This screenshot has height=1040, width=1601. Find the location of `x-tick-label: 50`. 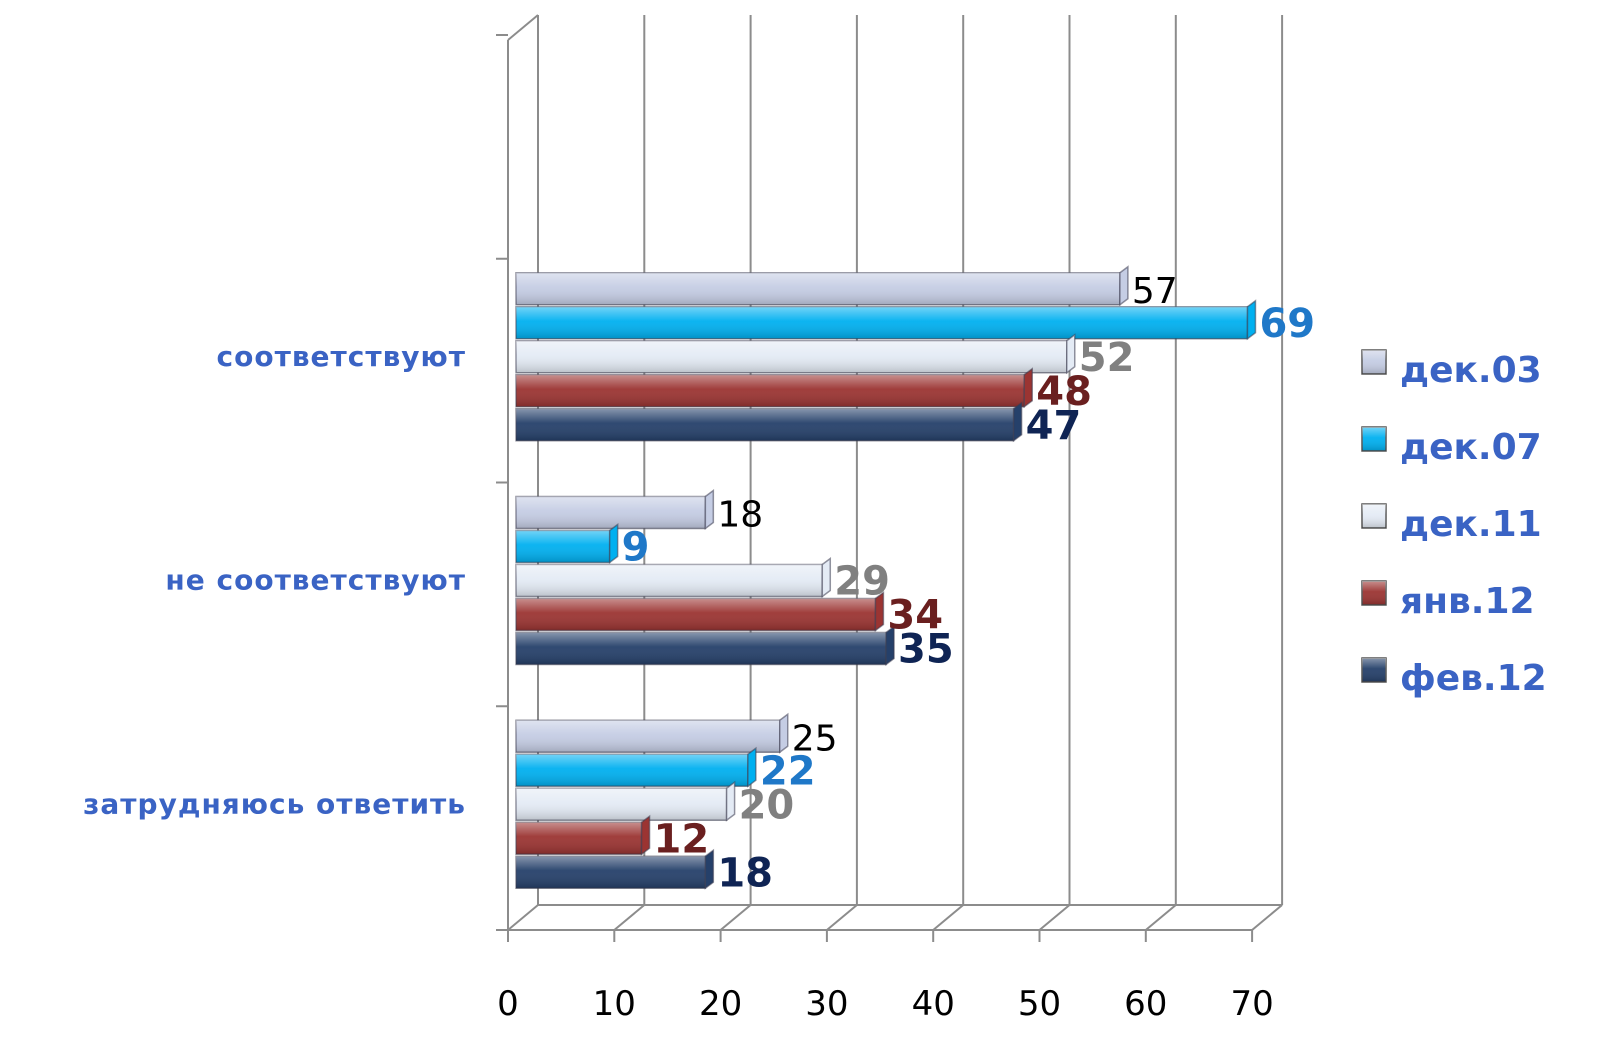

x-tick-label: 50 is located at coordinates (1039, 1004).